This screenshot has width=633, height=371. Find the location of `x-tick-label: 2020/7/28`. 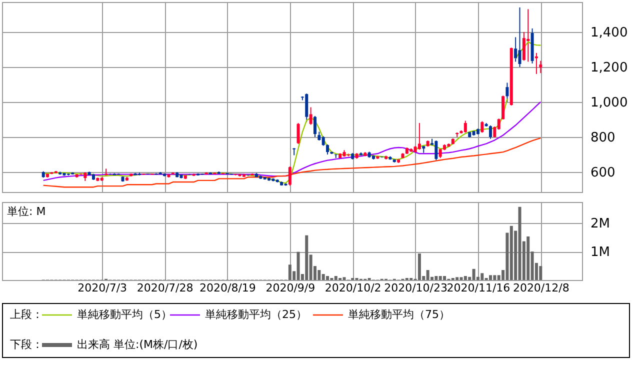

x-tick-label: 2020/7/28 is located at coordinates (165, 288).